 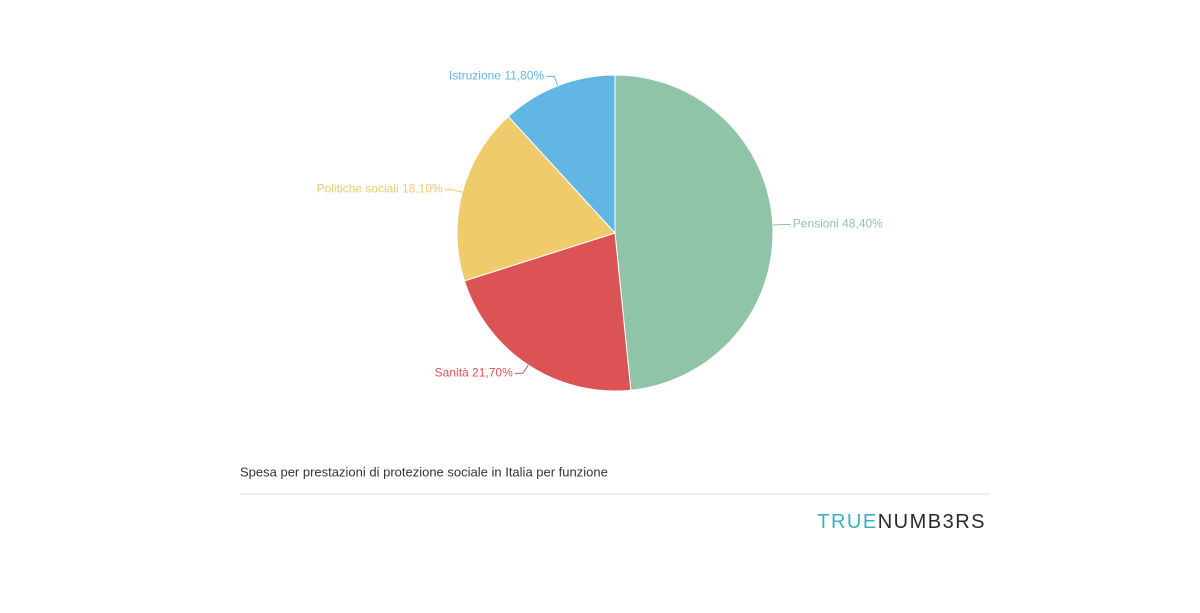 What do you see at coordinates (862, 224) in the screenshot?
I see `slice-value: 48,40%` at bounding box center [862, 224].